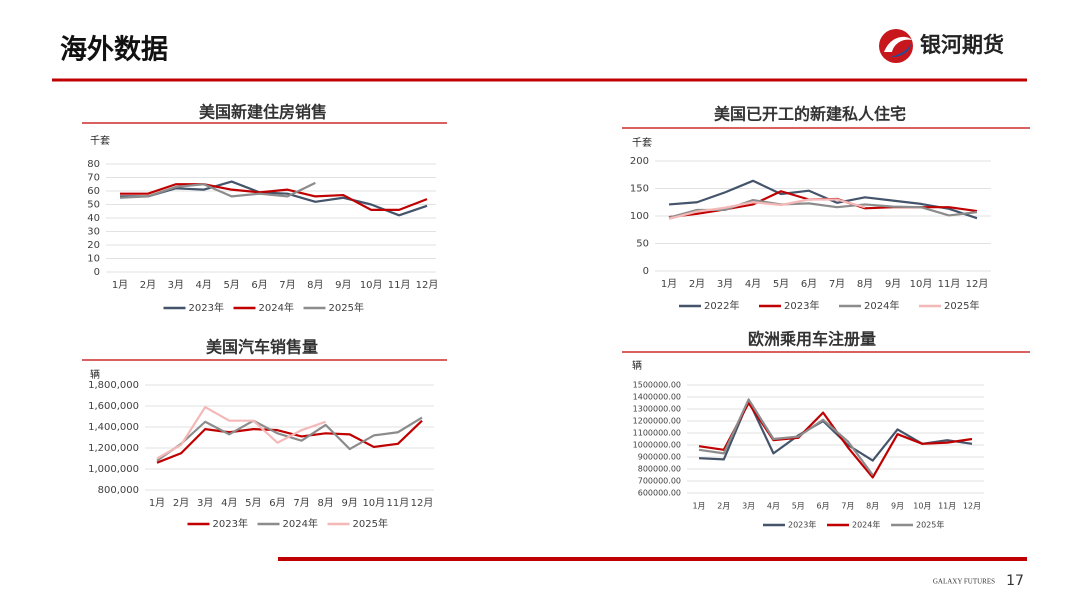 The image size is (1080, 608). Describe the element at coordinates (657, 397) in the screenshot. I see `y-tick-label: 1400000.00` at that location.